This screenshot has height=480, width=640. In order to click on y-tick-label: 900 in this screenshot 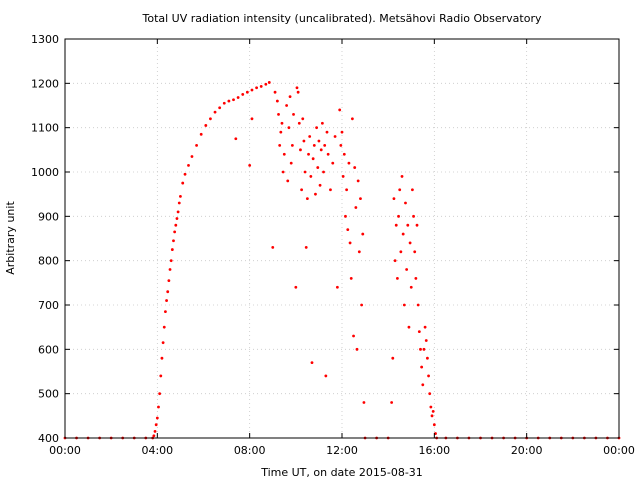, I will do `click(48, 216)`.